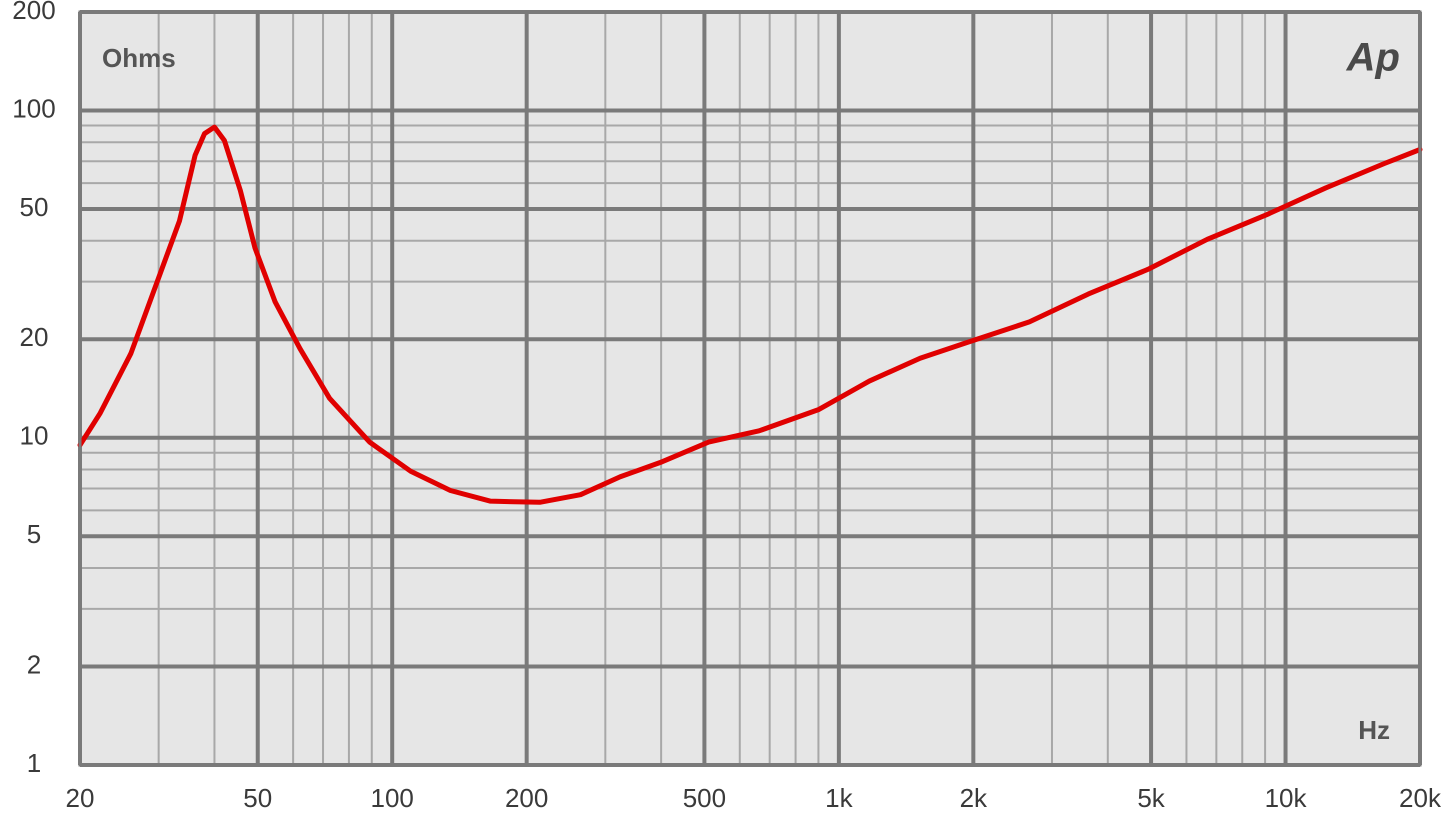 This screenshot has height=823, width=1455. Describe the element at coordinates (34, 664) in the screenshot. I see `y-tick-label: 2` at that location.